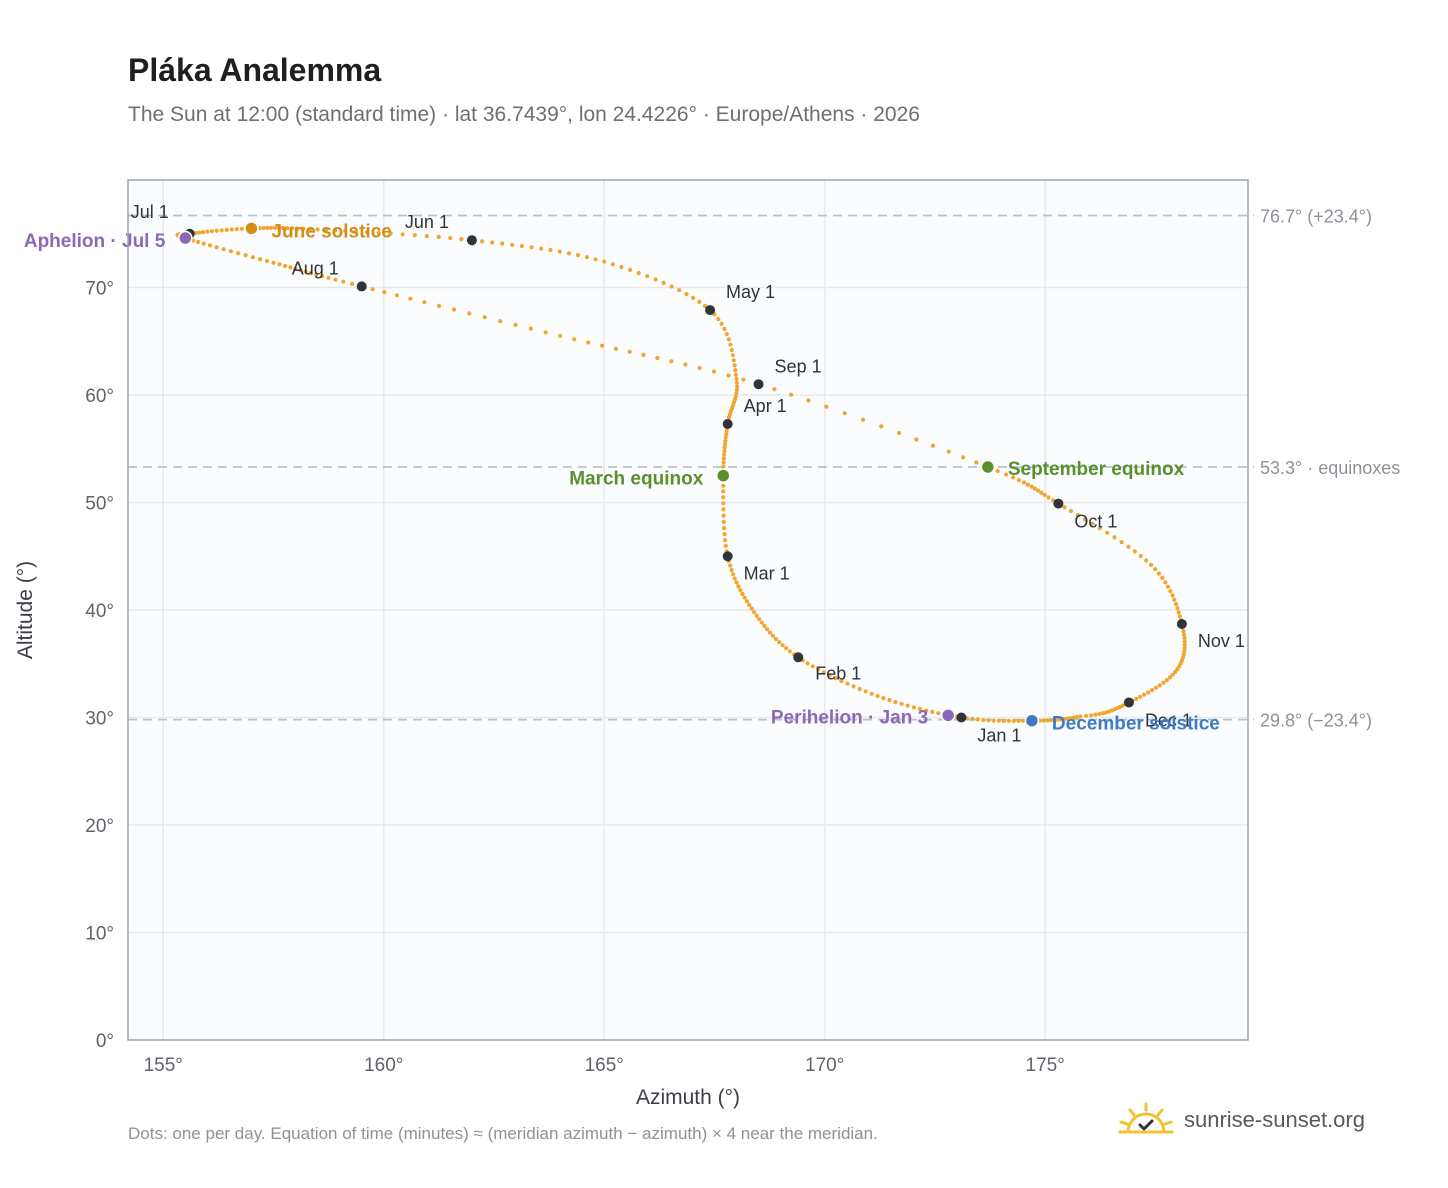 The image size is (1448, 1188). I want to click on reference-line-label: 53.3° · equinoxes, so click(1330, 468).